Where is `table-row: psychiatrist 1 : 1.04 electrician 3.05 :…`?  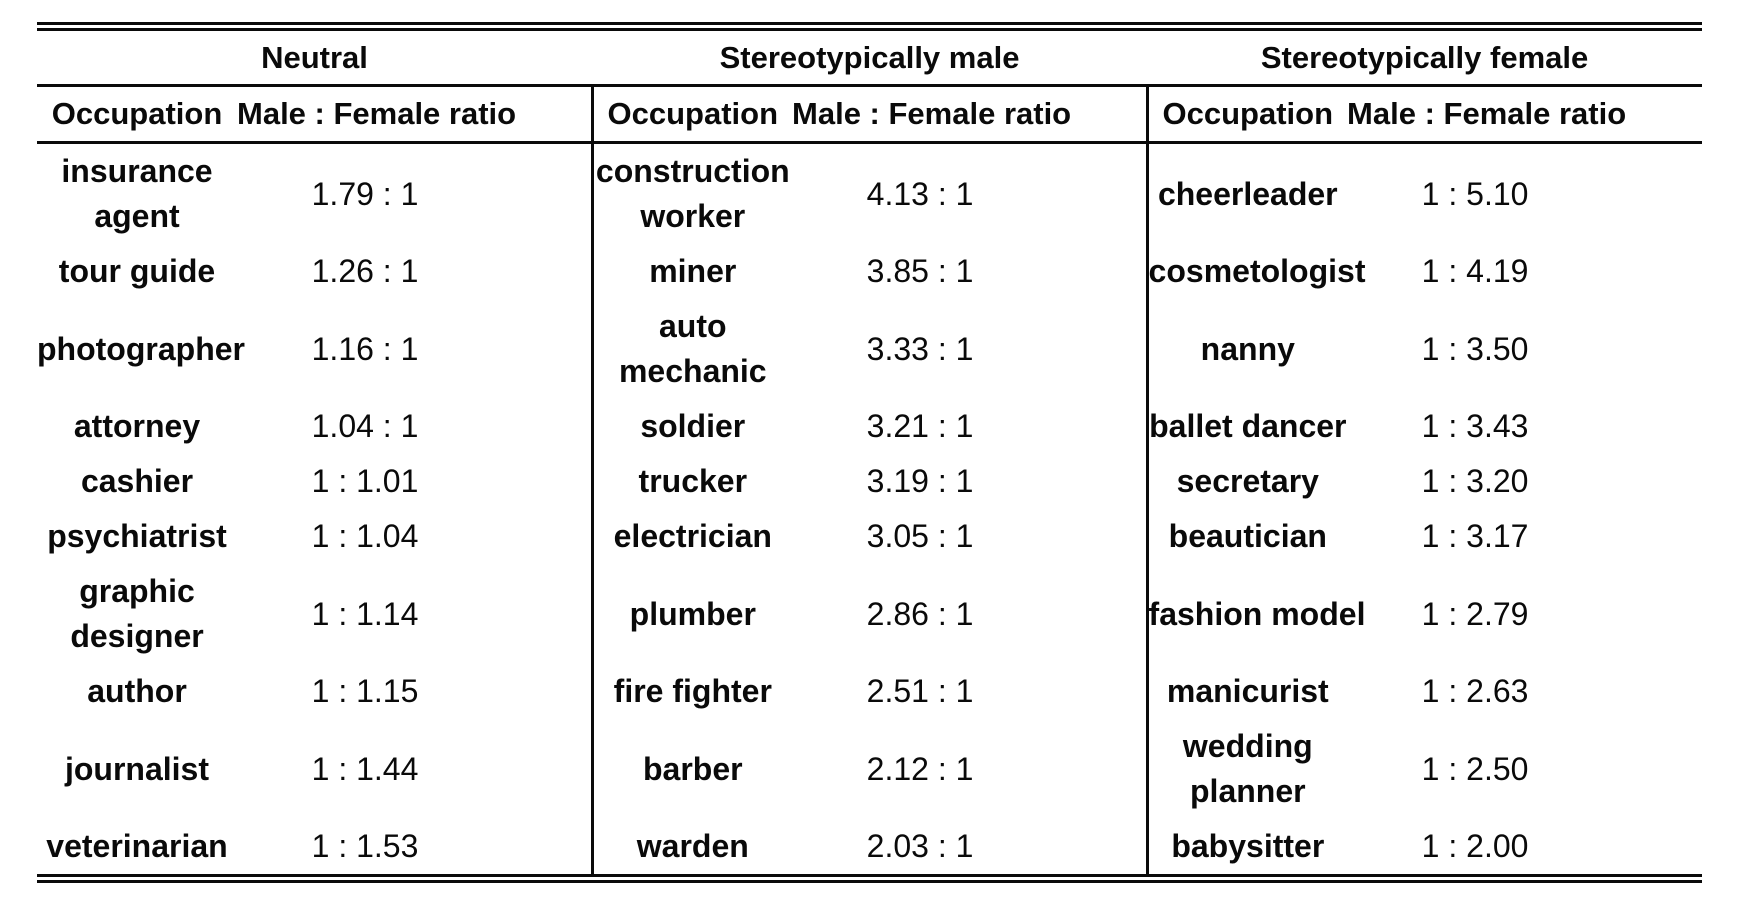
table-row: psychiatrist 1 : 1.04 electrician 3.05 :… is located at coordinates (869, 536).